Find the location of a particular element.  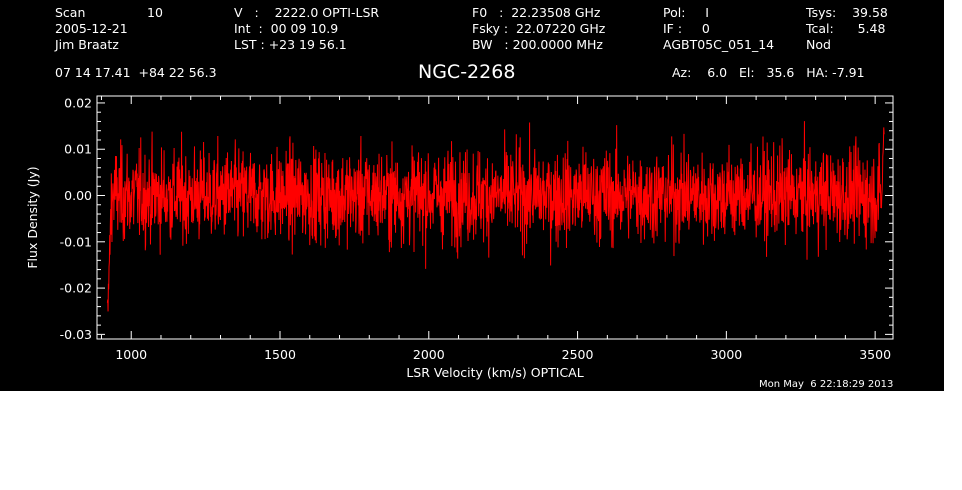

scan-label: Scan is located at coordinates (70, 12).